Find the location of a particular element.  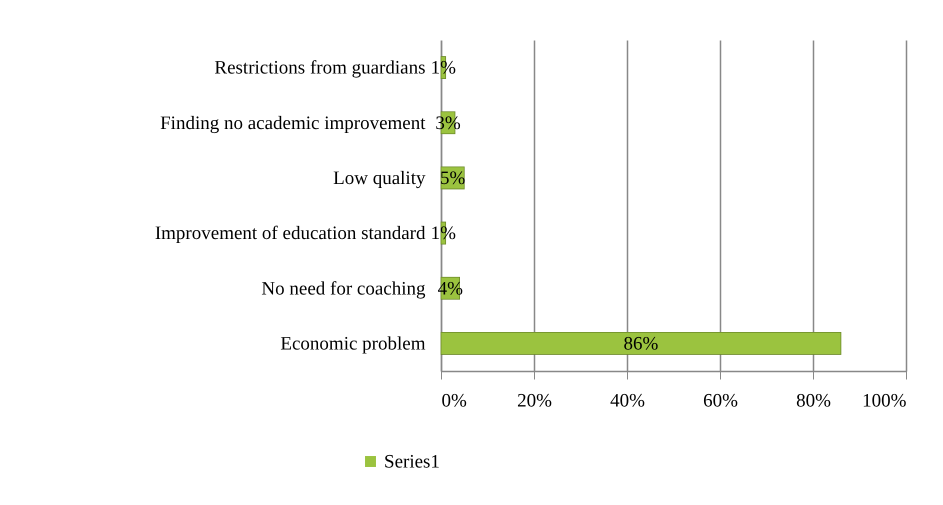

y-tick-label: Restrictions from guardians is located at coordinates (320, 68).